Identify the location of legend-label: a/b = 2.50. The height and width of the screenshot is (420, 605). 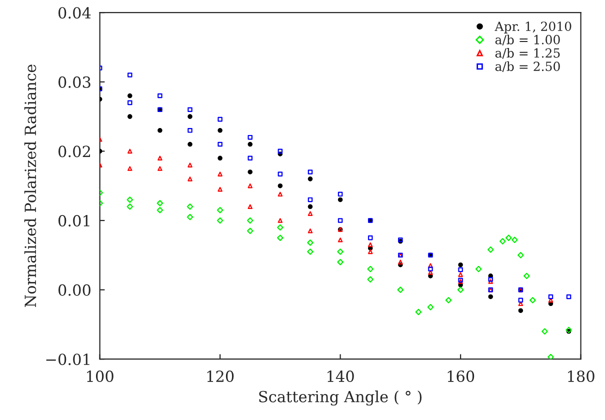
(527, 66).